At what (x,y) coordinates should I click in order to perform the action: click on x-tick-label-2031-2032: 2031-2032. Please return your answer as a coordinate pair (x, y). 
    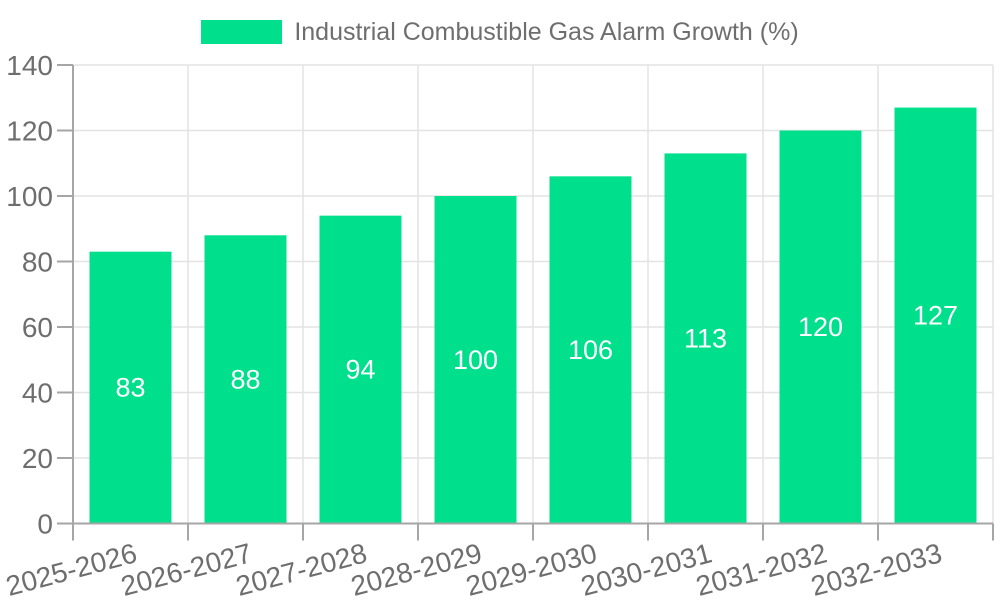
    Looking at the image, I should click on (761, 568).